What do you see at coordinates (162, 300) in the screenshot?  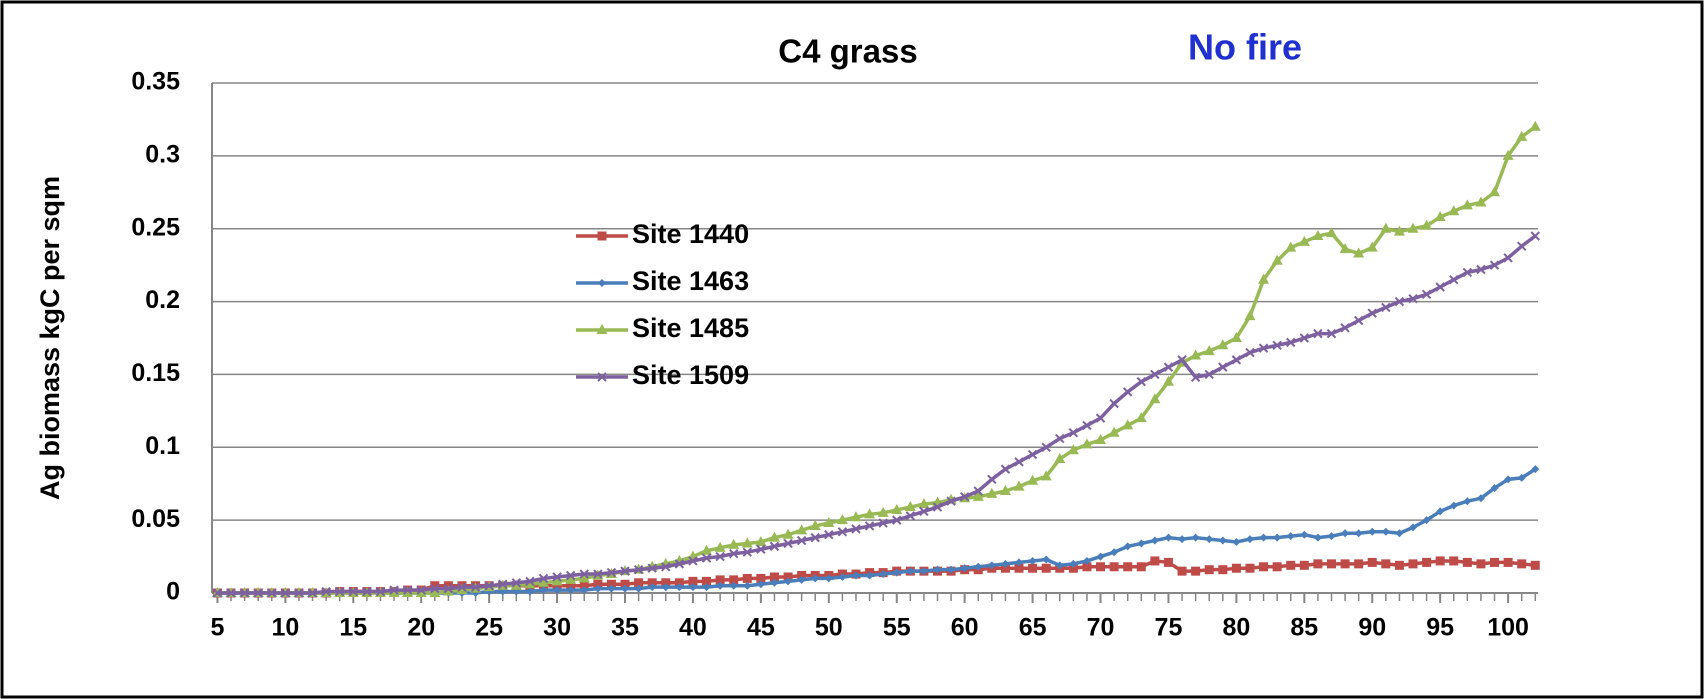 I see `y-tick-label: 0.2` at bounding box center [162, 300].